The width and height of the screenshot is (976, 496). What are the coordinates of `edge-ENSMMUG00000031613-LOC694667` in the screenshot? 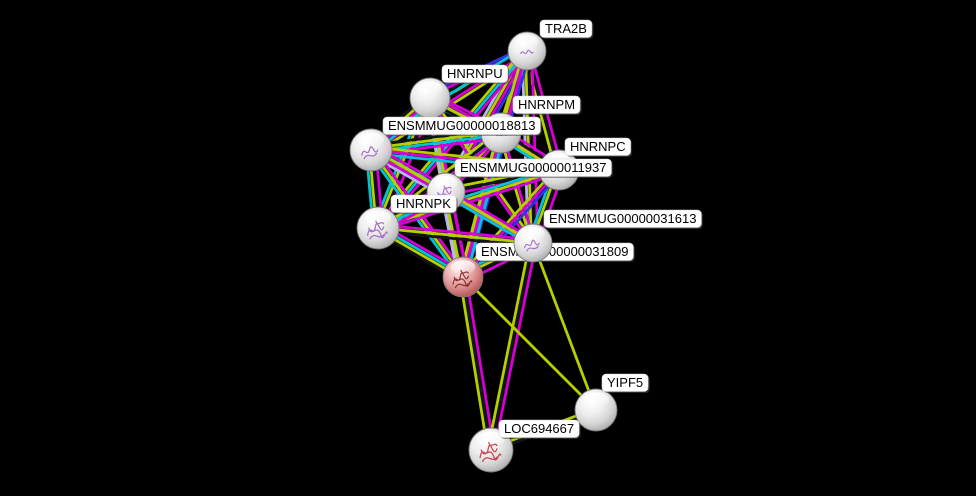 It's located at (512, 346).